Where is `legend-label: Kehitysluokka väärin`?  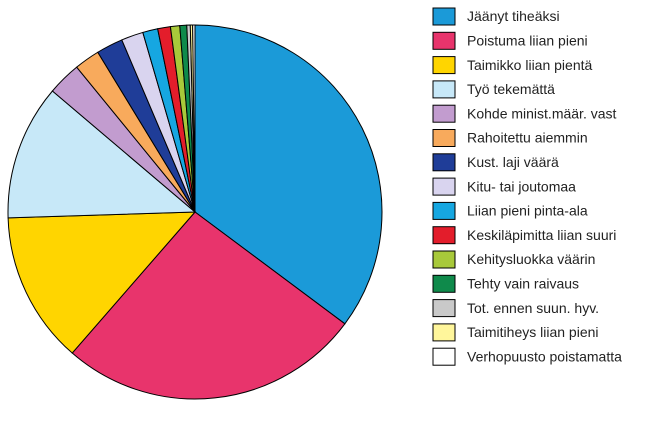
legend-label: Kehitysluokka väärin is located at coordinates (531, 259).